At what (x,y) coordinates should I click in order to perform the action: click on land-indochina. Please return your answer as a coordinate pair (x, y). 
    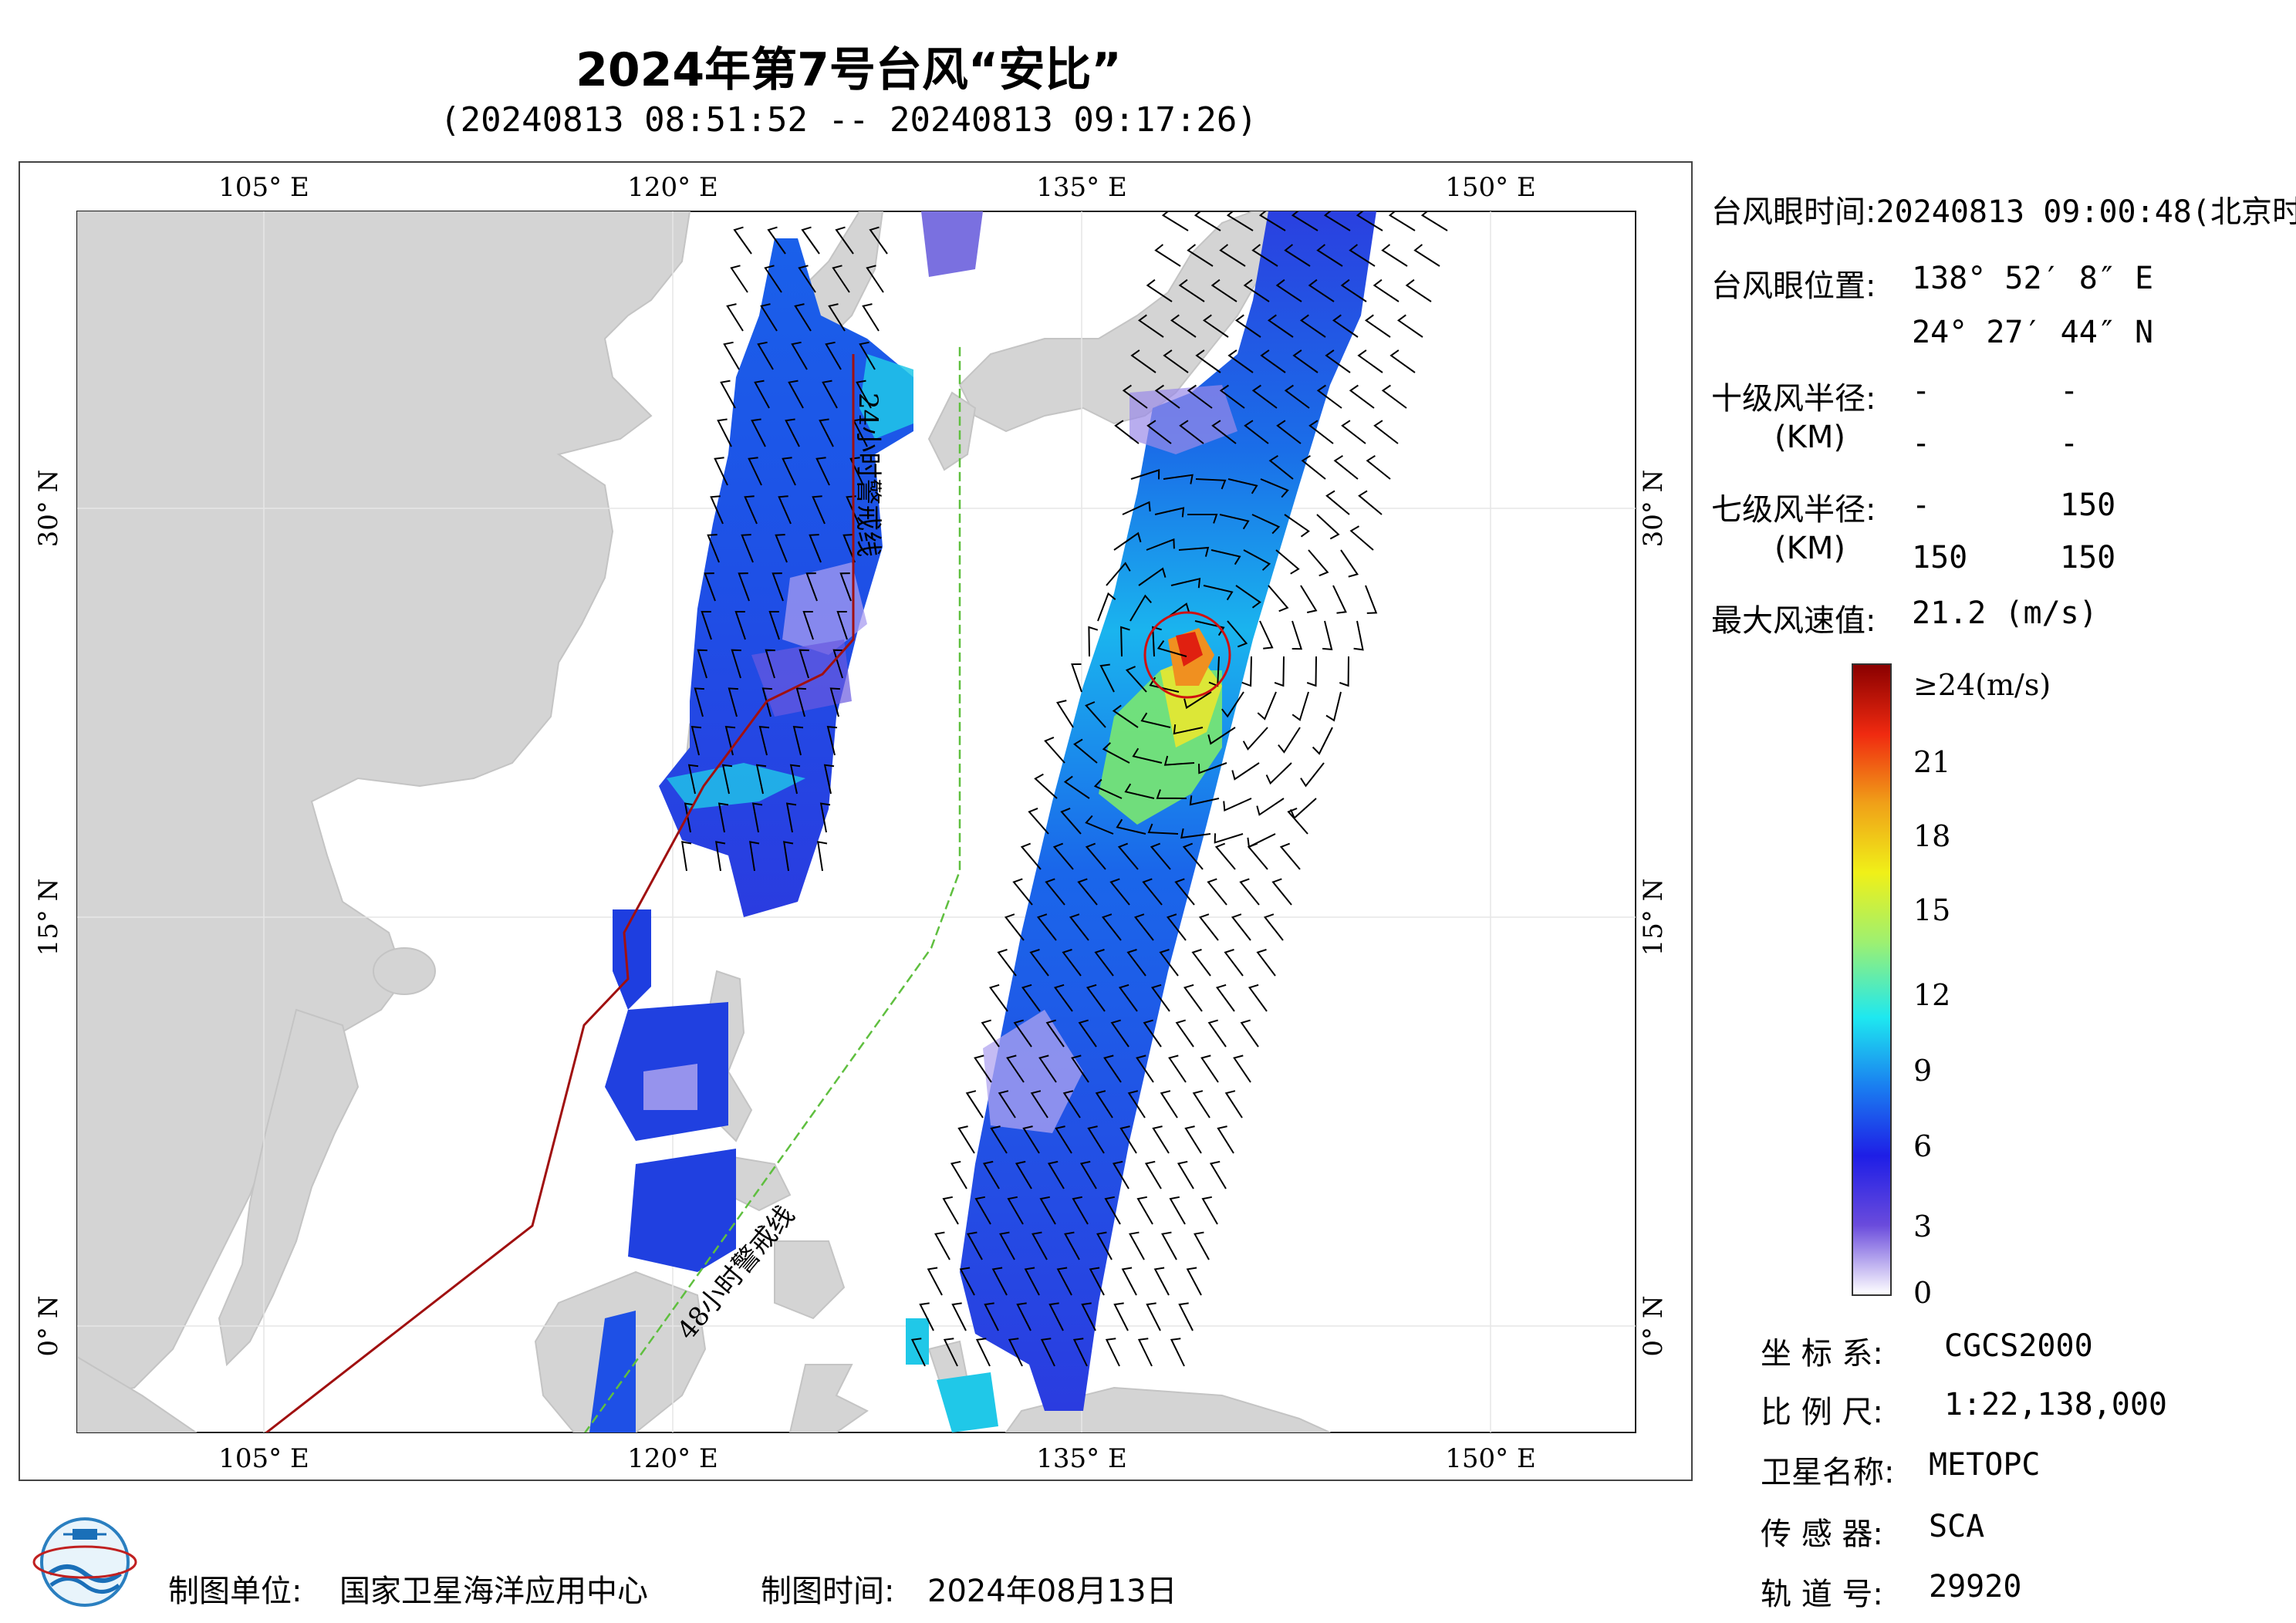
    Looking at the image, I should click on (289, 1187).